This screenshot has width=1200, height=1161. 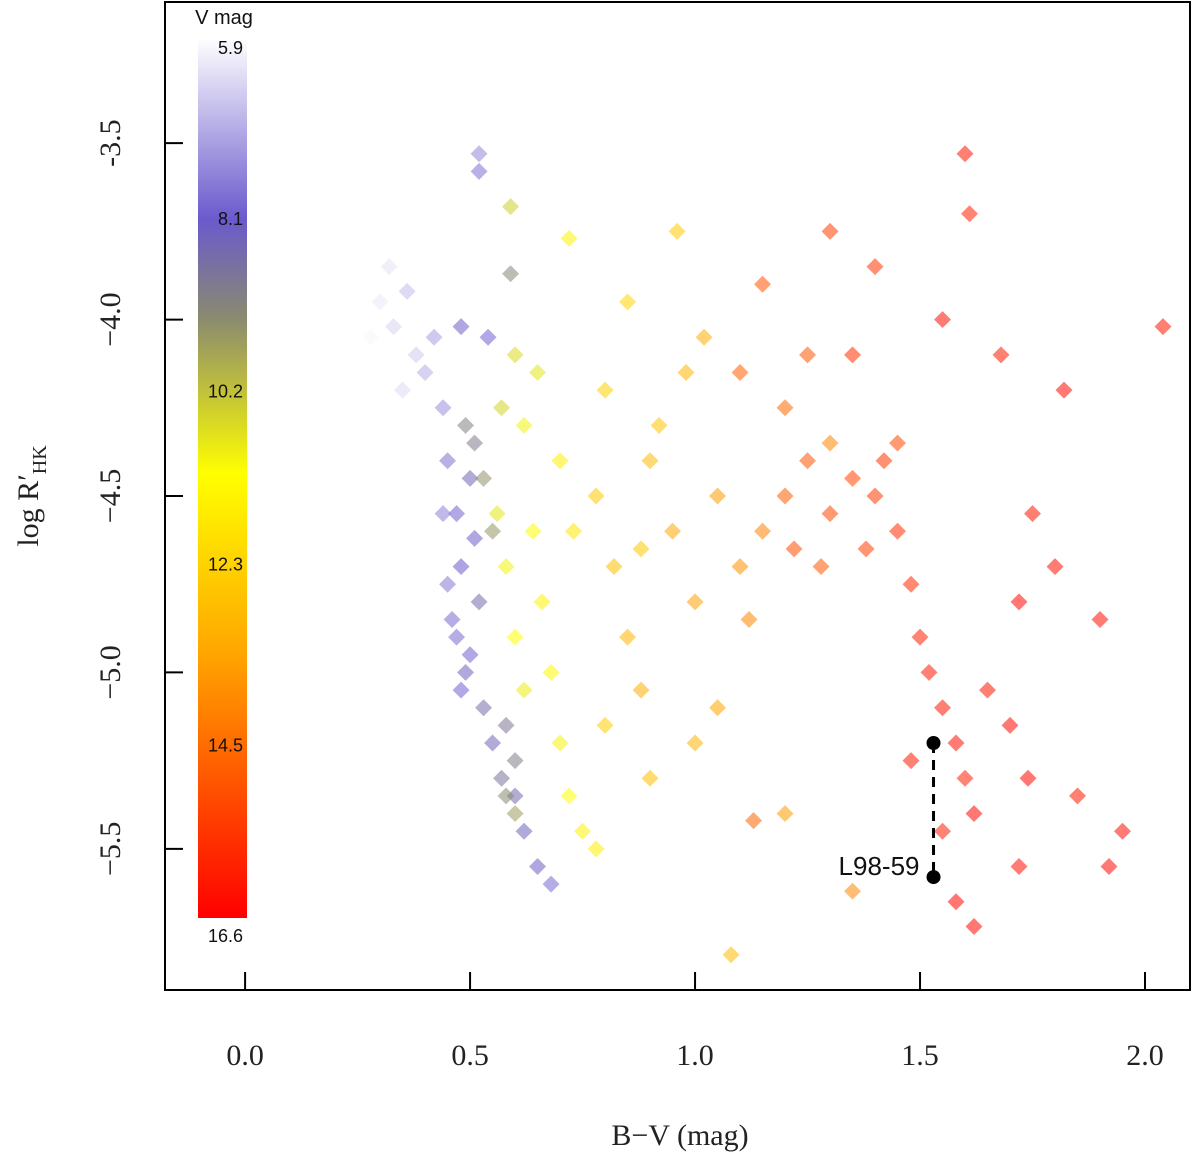 What do you see at coordinates (110, 672) in the screenshot?
I see `y-tick-label: −5.0` at bounding box center [110, 672].